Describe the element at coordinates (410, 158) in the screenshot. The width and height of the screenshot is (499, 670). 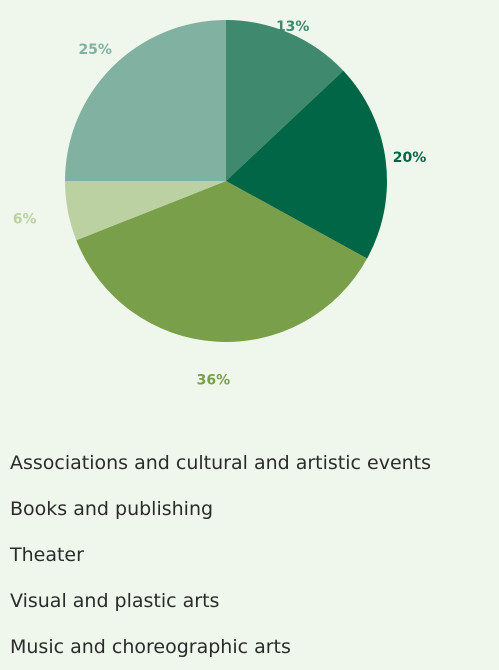
I see `pie-slice-percent-label: 20%` at that location.